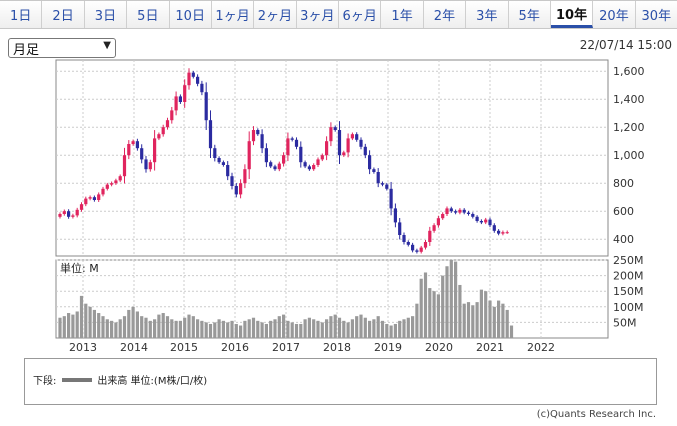  I want to click on x-tick-label: 2019, so click(388, 347).